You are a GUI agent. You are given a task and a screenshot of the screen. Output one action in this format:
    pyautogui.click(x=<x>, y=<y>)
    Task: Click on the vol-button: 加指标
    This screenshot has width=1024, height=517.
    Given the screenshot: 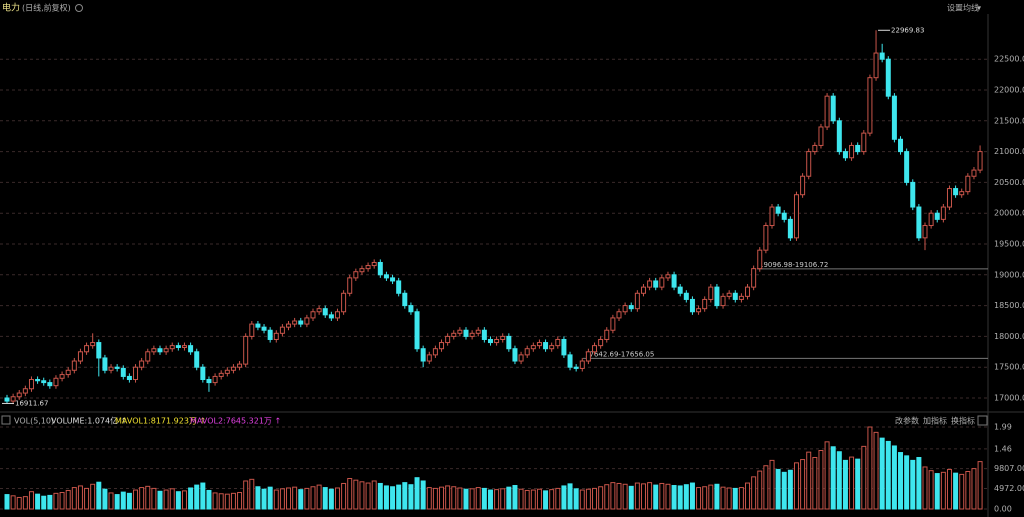 What is the action you would take?
    pyautogui.click(x=935, y=421)
    